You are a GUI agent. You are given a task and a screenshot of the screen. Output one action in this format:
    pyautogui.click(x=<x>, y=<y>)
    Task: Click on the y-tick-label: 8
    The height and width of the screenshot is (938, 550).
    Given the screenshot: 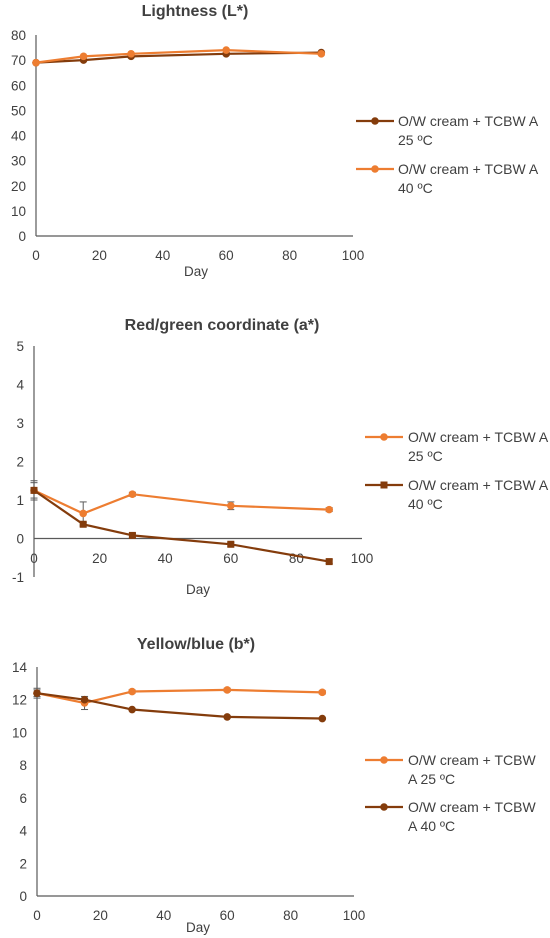 What is the action you would take?
    pyautogui.click(x=23, y=765)
    